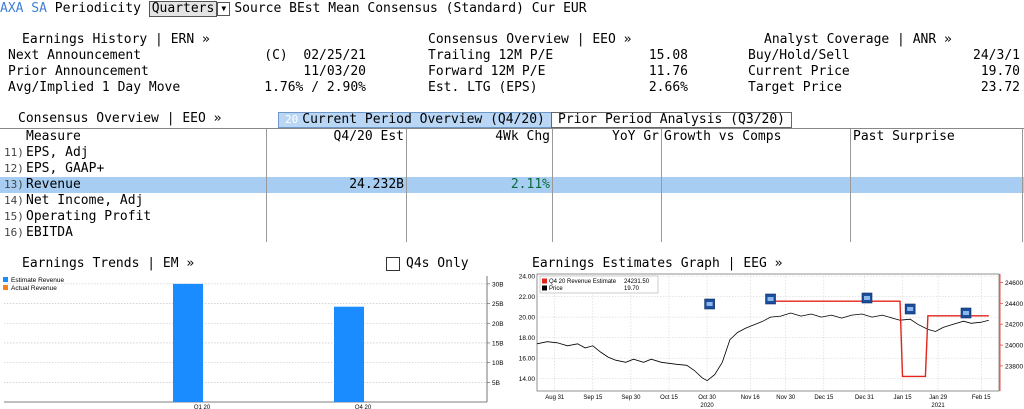 The height and width of the screenshot is (409, 1024). What do you see at coordinates (247, 339) in the screenshot?
I see `chart-grid` at bounding box center [247, 339].